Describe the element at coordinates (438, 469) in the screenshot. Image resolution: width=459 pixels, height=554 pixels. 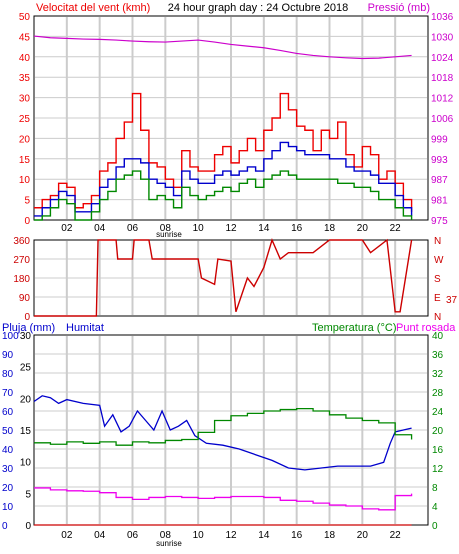
I see `temperature-axis-tick: 12` at that location.